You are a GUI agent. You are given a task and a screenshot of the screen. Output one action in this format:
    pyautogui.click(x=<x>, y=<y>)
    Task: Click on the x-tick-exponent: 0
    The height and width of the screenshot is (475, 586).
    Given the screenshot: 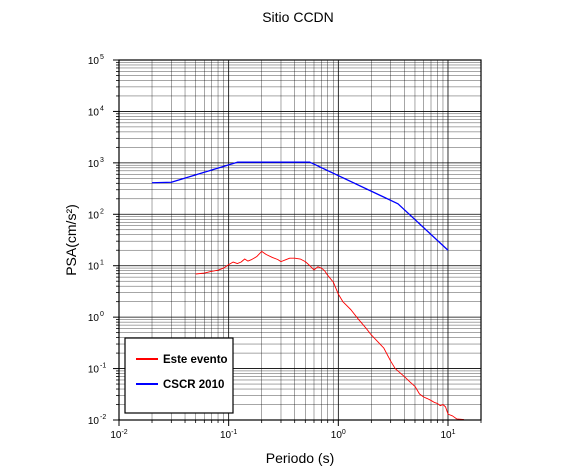 What is the action you would take?
    pyautogui.click(x=344, y=432)
    